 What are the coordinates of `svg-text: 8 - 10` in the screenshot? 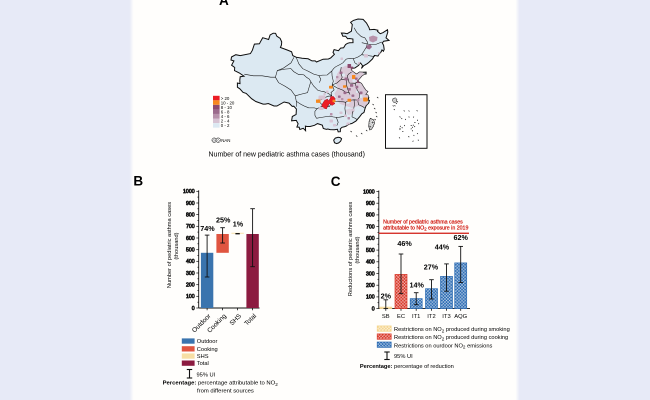 It's located at (227, 107).